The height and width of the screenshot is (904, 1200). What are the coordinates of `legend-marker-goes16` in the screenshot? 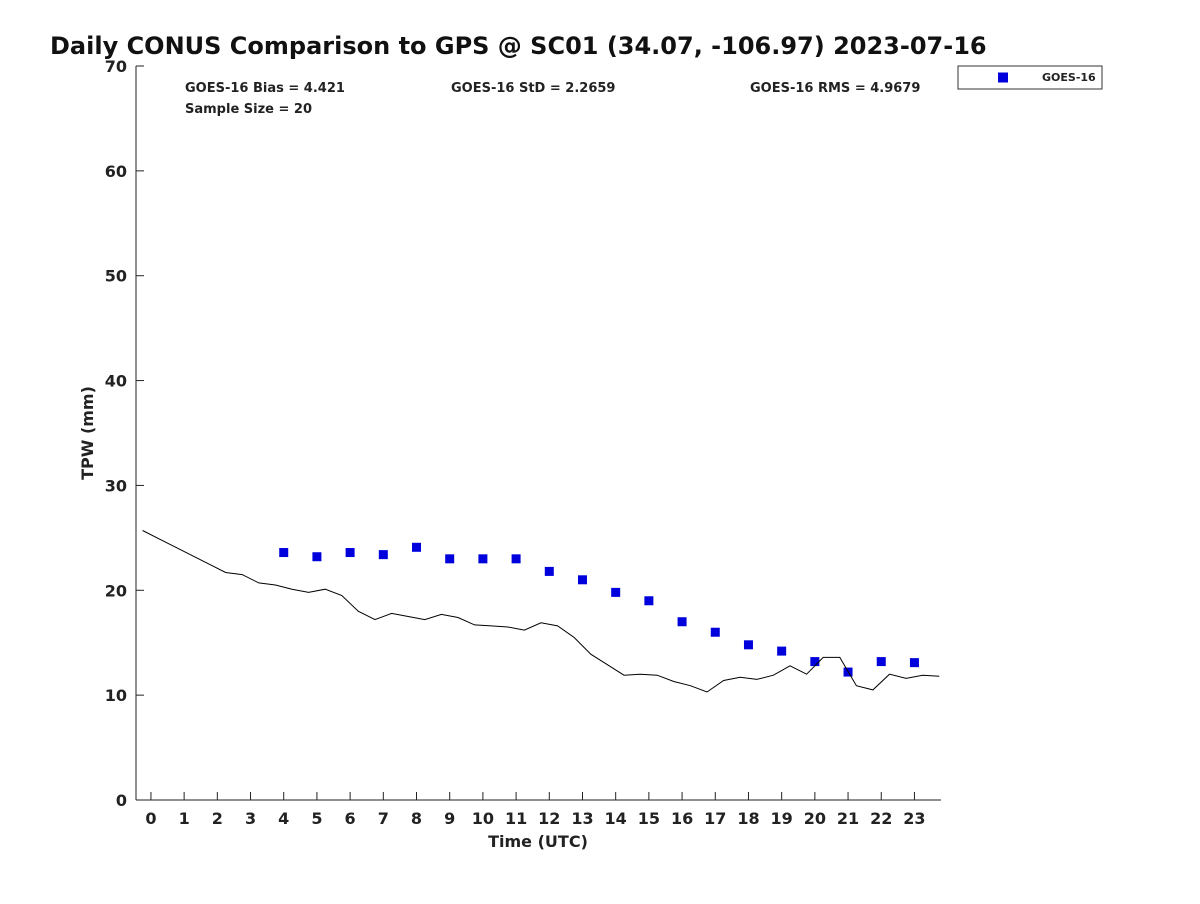 It's located at (1003, 77).